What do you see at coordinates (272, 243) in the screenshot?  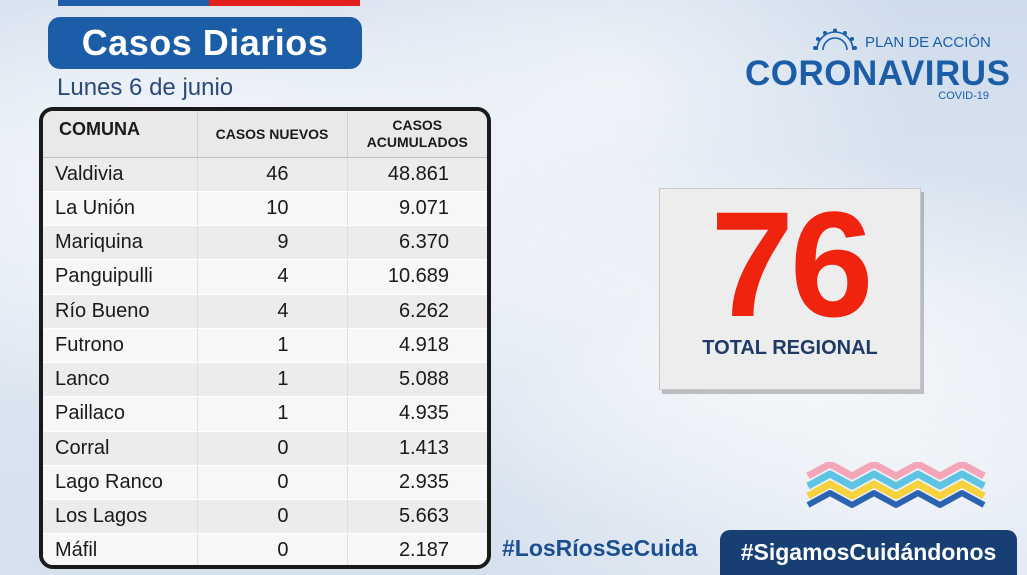 I see `cell-casos-nuevos: 9` at bounding box center [272, 243].